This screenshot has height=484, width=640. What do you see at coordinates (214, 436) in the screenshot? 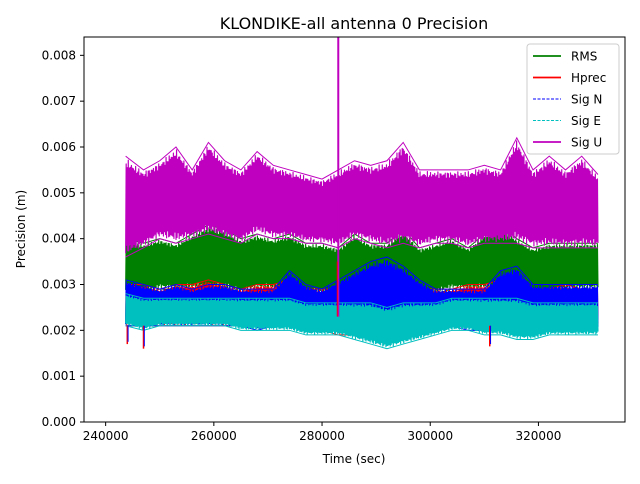
I see `x-tick-label: 260000` at bounding box center [214, 436].